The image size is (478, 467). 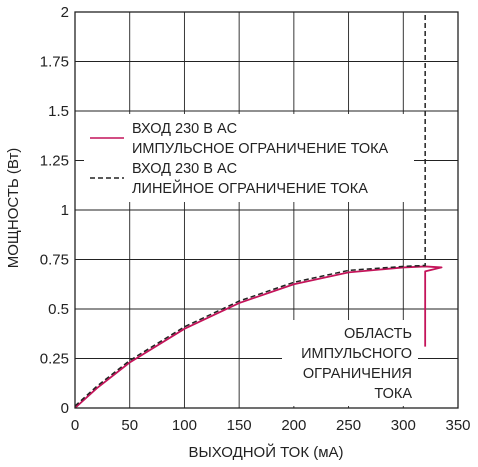 I want to click on y-tick-label: 1.25, so click(x=54, y=161).